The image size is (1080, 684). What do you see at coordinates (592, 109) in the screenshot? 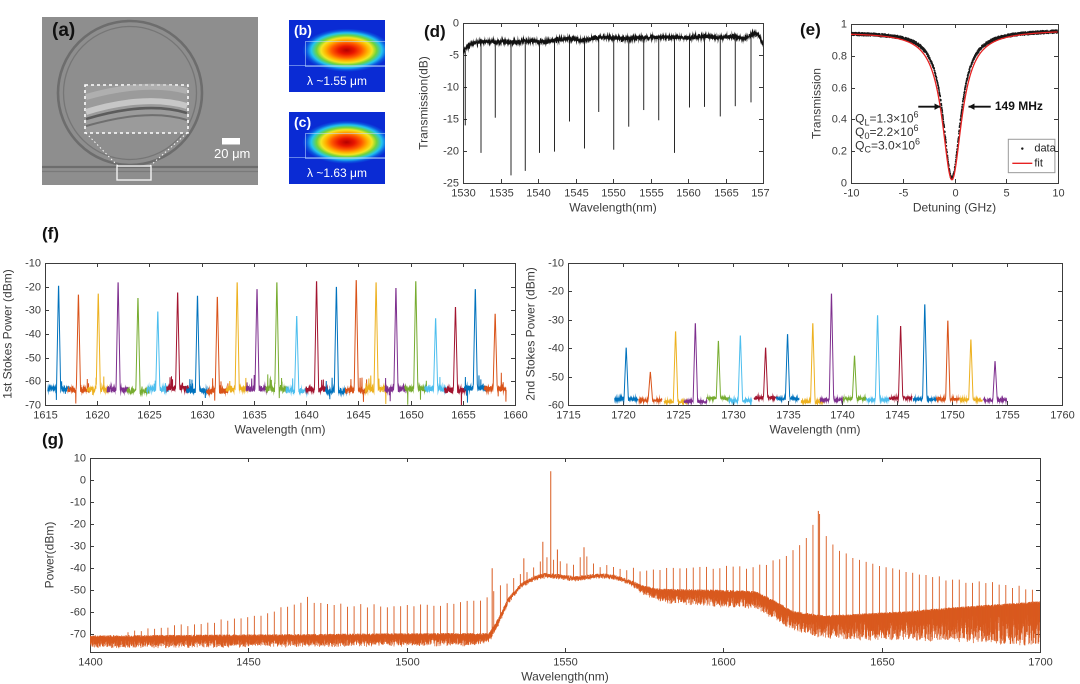
I see `transmission-spectrum-chart` at bounding box center [592, 109].